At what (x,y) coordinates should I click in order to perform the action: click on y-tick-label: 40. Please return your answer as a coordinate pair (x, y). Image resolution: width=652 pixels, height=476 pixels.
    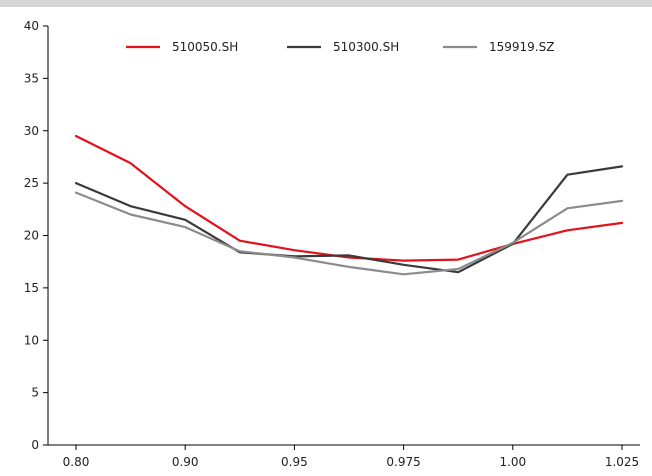
    Looking at the image, I should click on (31, 26).